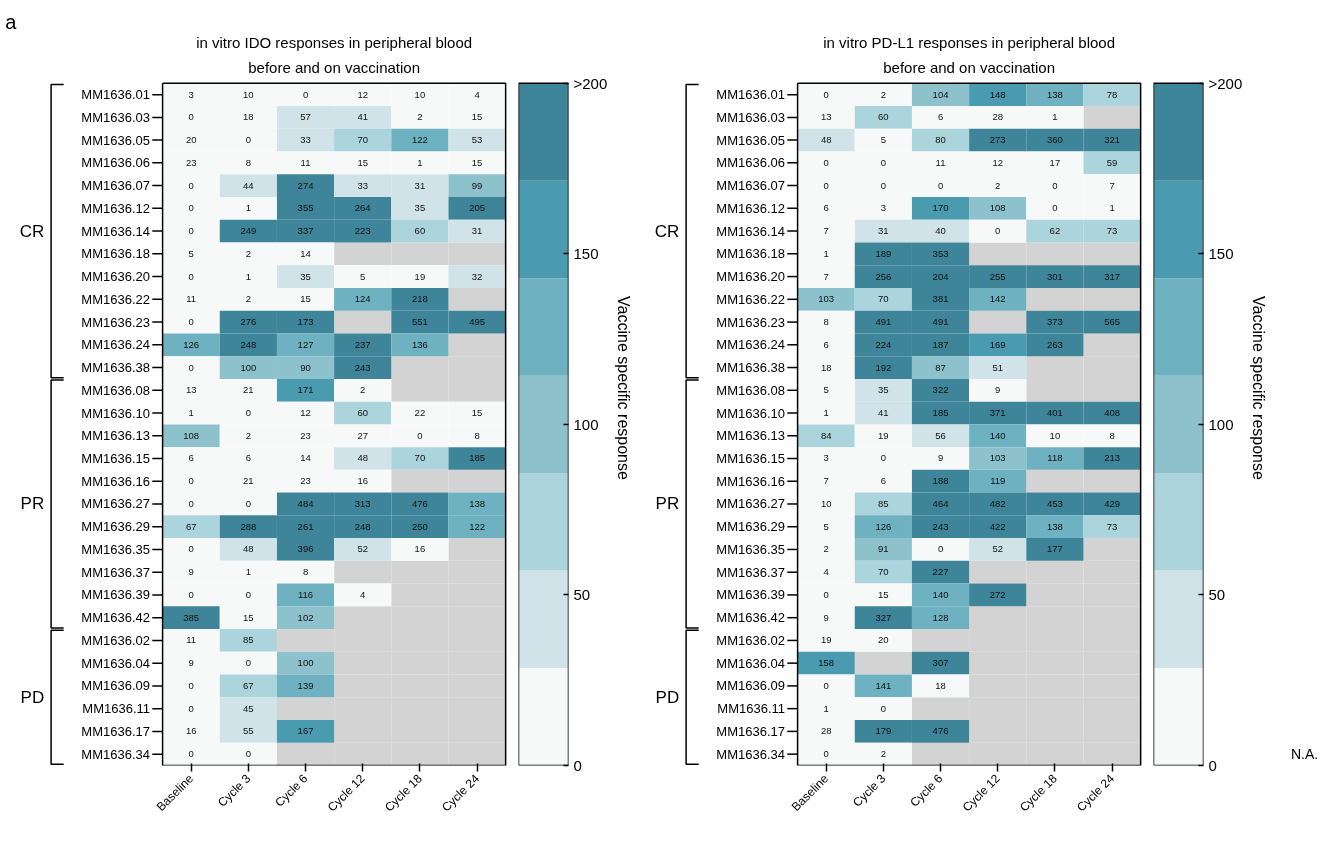 The height and width of the screenshot is (860, 1343). Describe the element at coordinates (305, 140) in the screenshot. I see `data-label: 33` at that location.